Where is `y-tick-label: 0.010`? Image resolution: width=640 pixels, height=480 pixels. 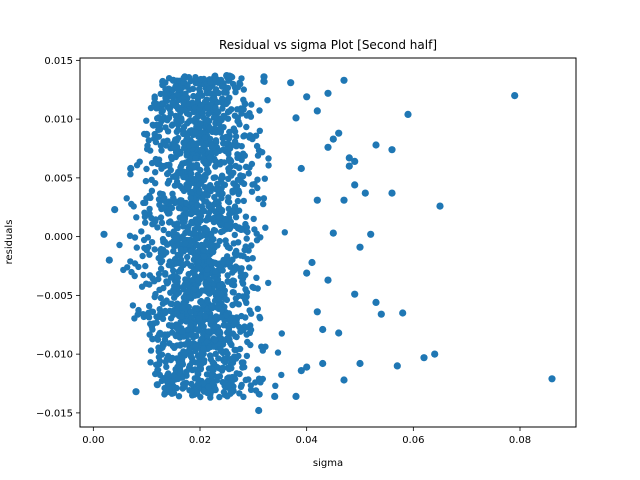
y-tick-label: 0.010 is located at coordinates (58, 120).